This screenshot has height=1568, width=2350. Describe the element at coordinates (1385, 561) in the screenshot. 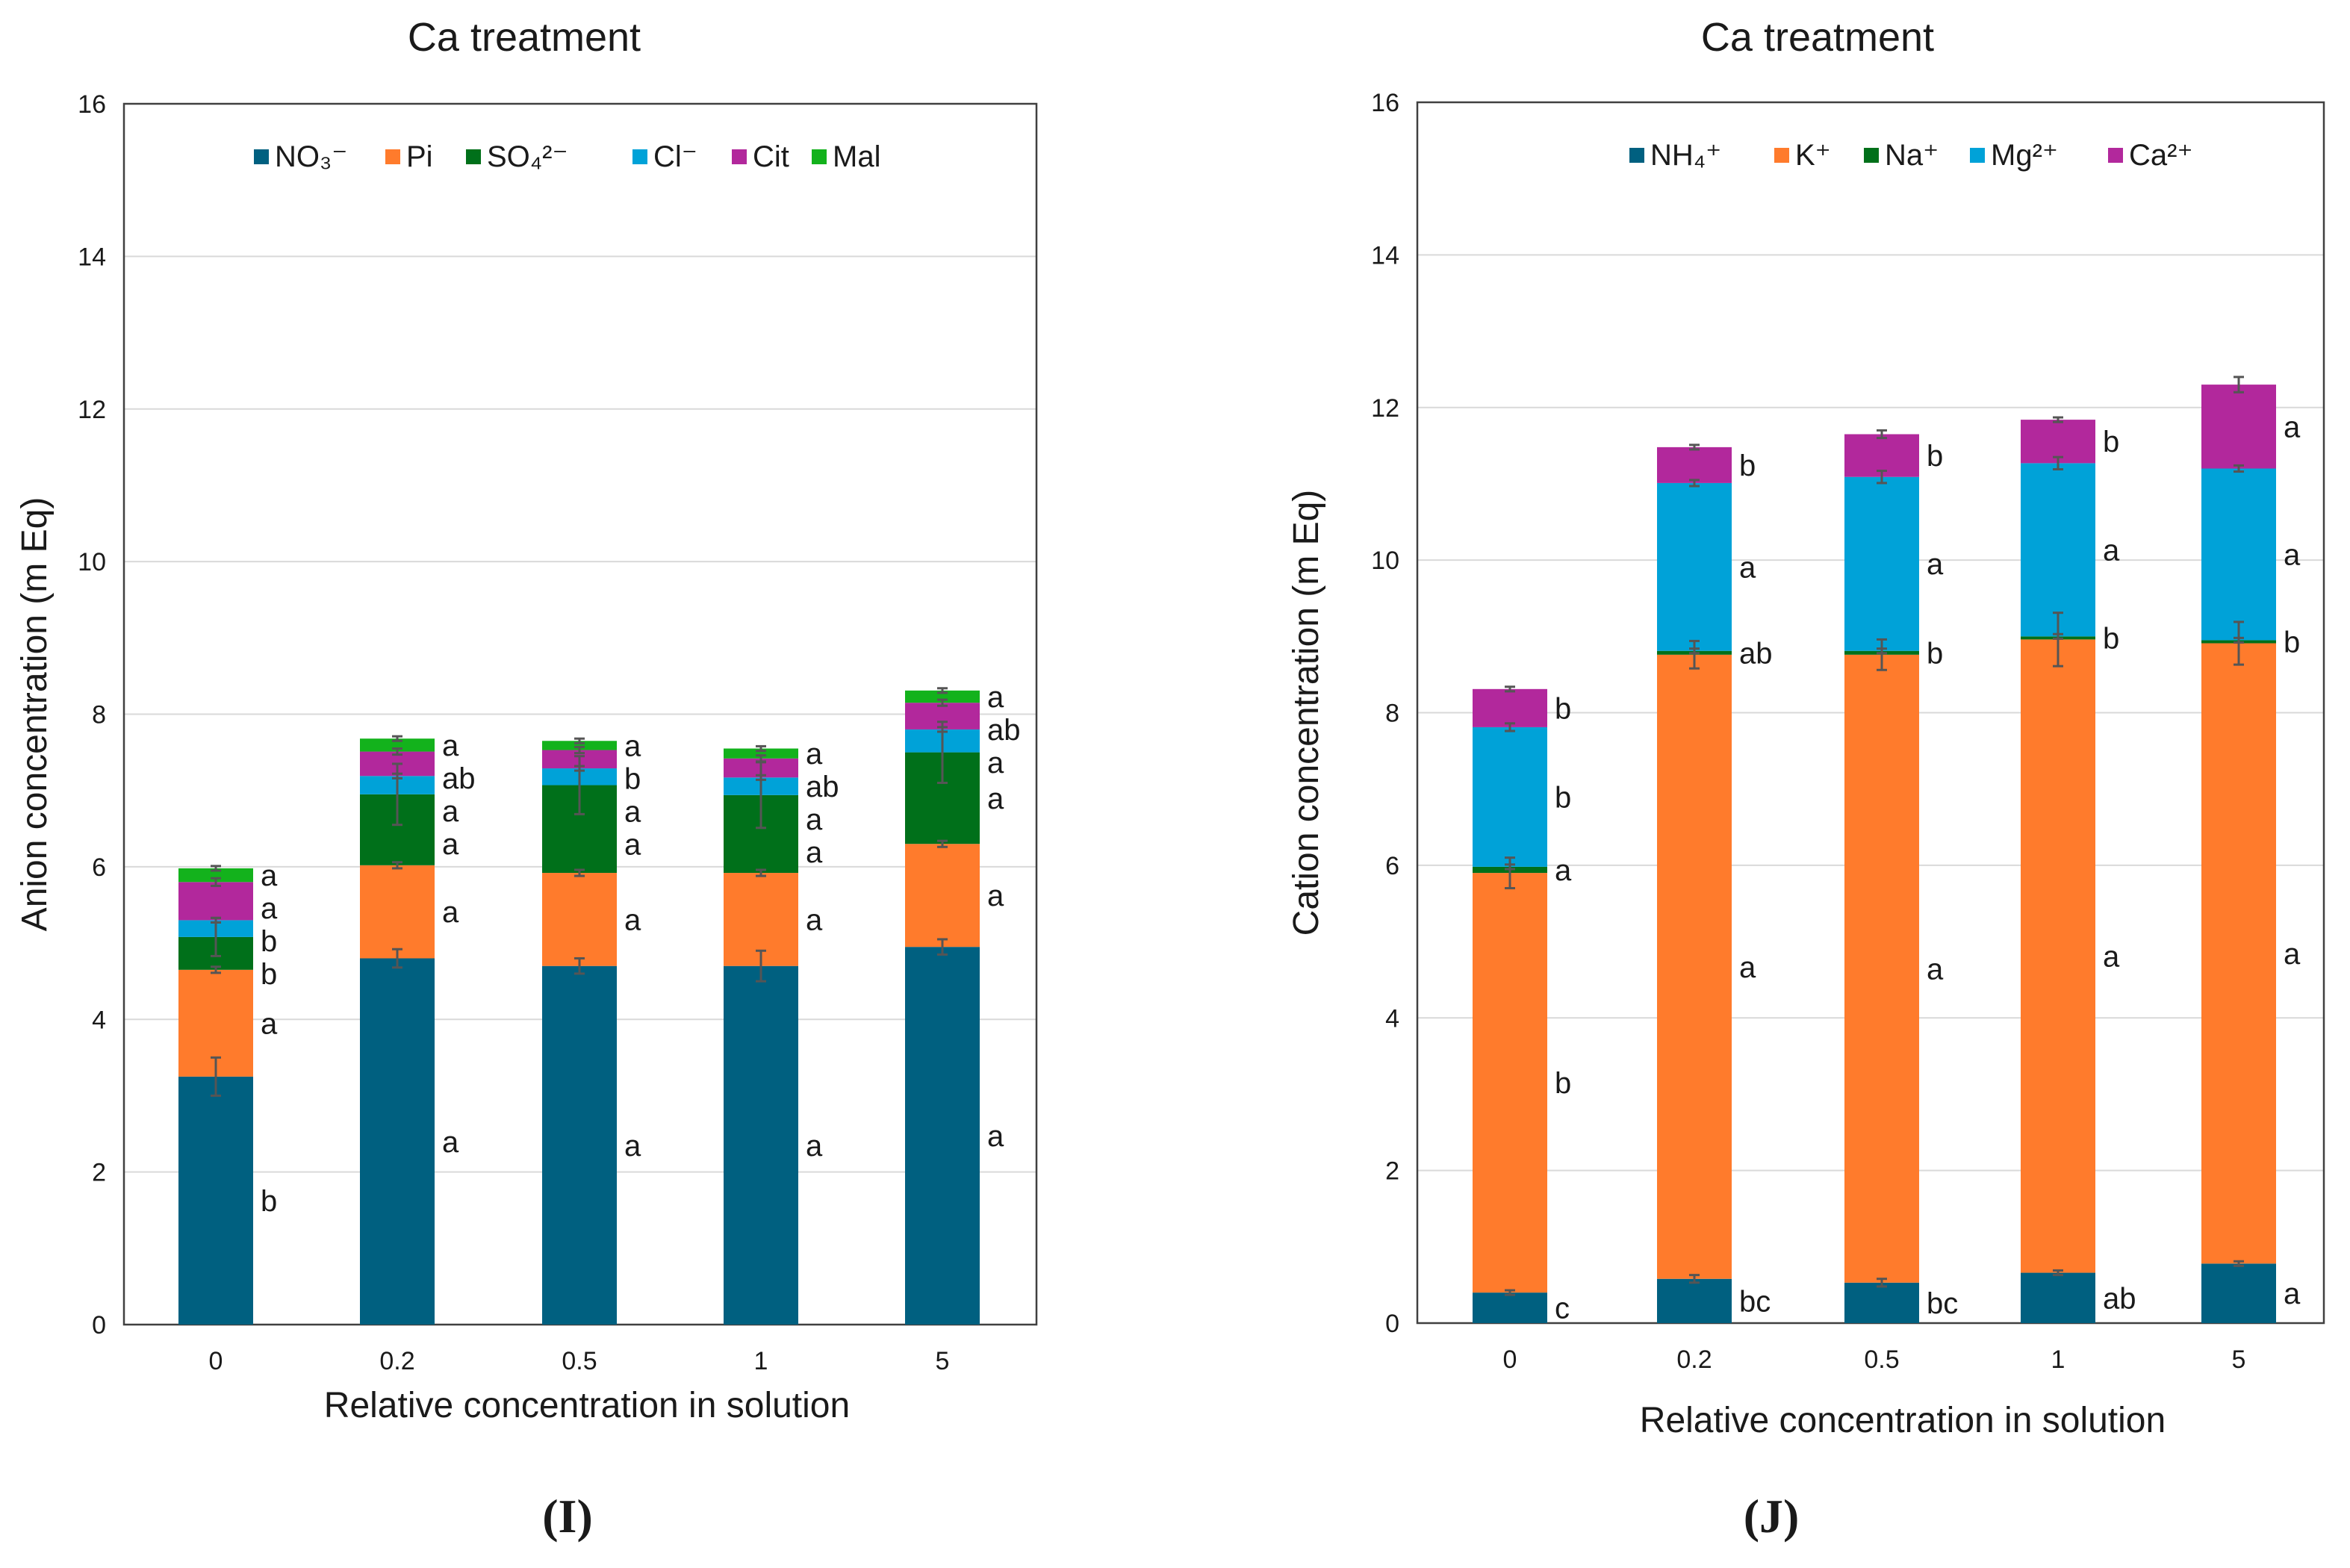

I see `y-tick-label: 10` at that location.